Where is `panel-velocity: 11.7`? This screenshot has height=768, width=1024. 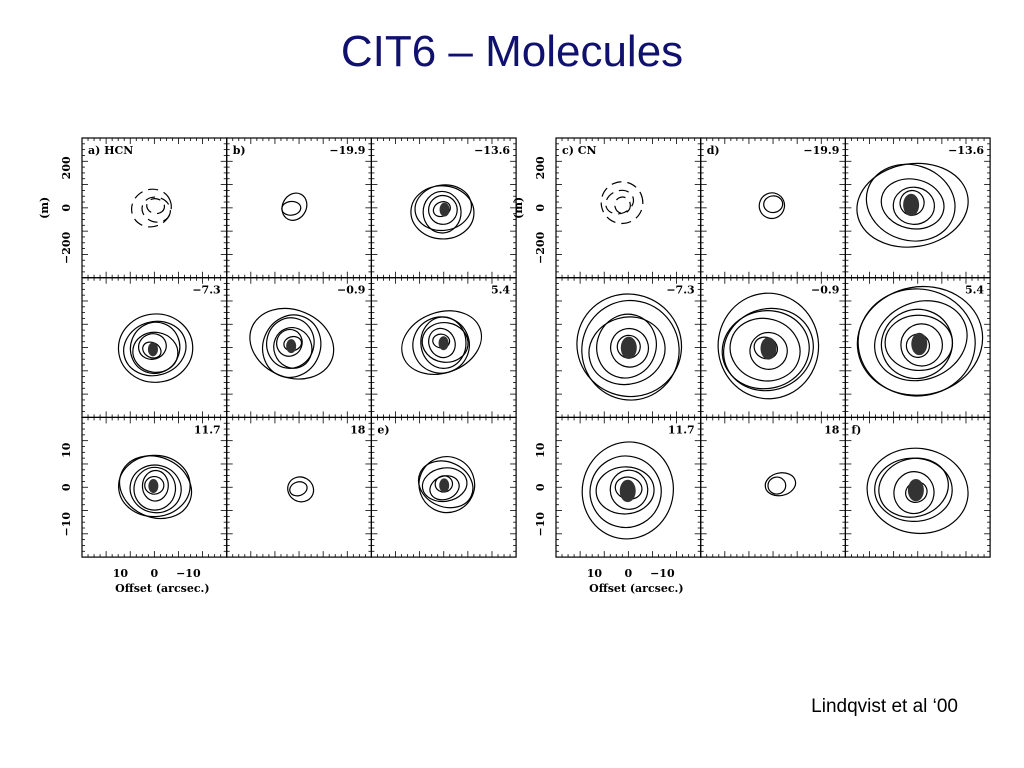 panel-velocity: 11.7 is located at coordinates (681, 429).